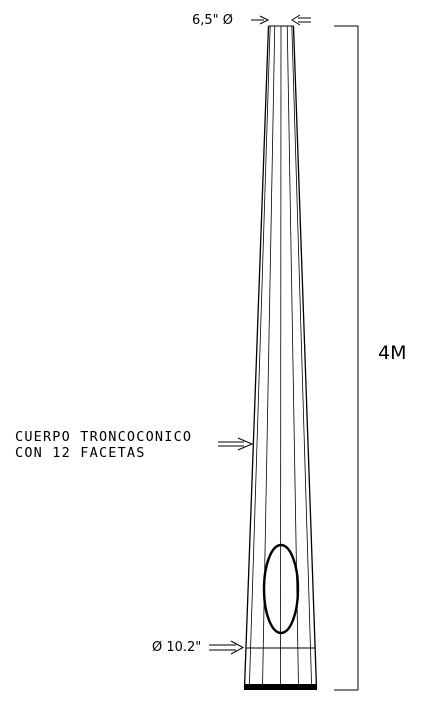 The width and height of the screenshot is (445, 718). Describe the element at coordinates (212, 20) in the screenshot. I see `top-diameter-label: 6,5" Ø` at that location.